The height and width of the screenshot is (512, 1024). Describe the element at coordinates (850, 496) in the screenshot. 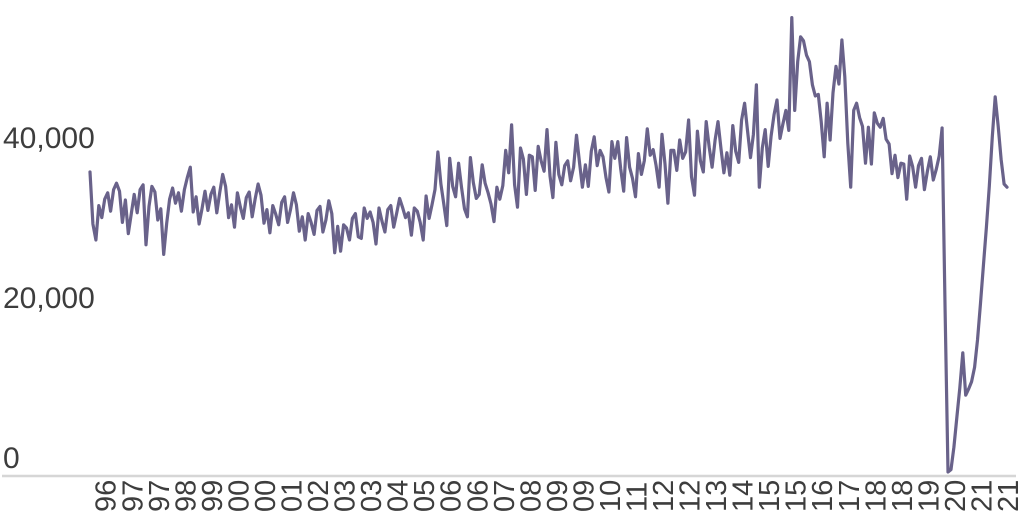

I see `x-tick-label: 17` at that location.